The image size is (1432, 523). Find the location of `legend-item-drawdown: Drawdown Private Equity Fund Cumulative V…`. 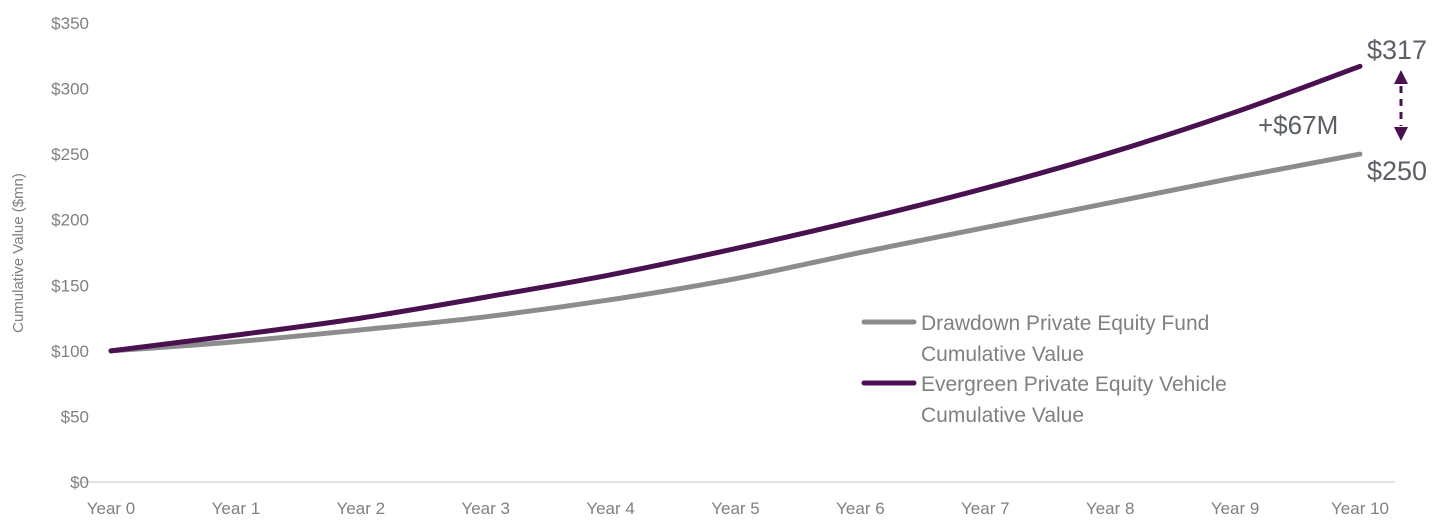

legend-item-drawdown: Drawdown Private Equity Fund Cumulative V… is located at coordinates (1035, 339).